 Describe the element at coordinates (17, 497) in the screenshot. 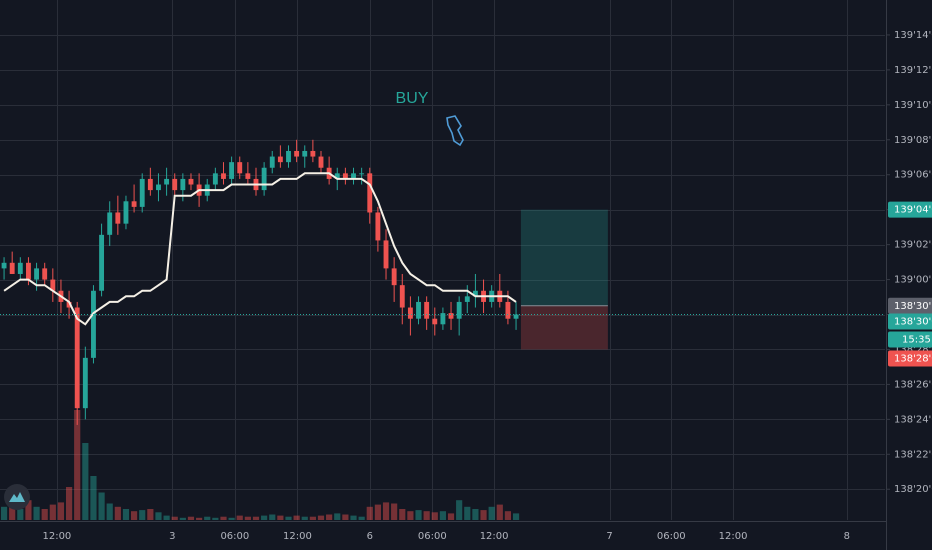

I see `logo` at that location.